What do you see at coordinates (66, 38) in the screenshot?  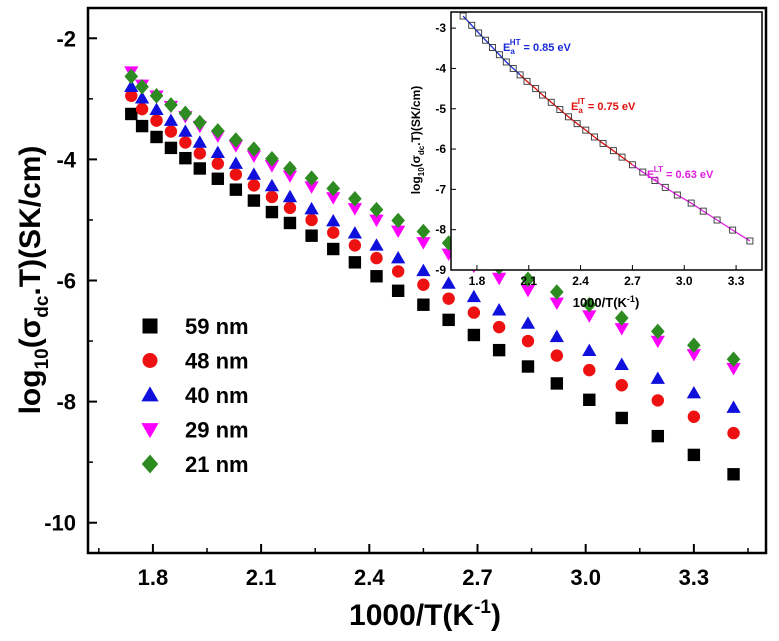 I see `main-y-tick-label: -2` at bounding box center [66, 38].